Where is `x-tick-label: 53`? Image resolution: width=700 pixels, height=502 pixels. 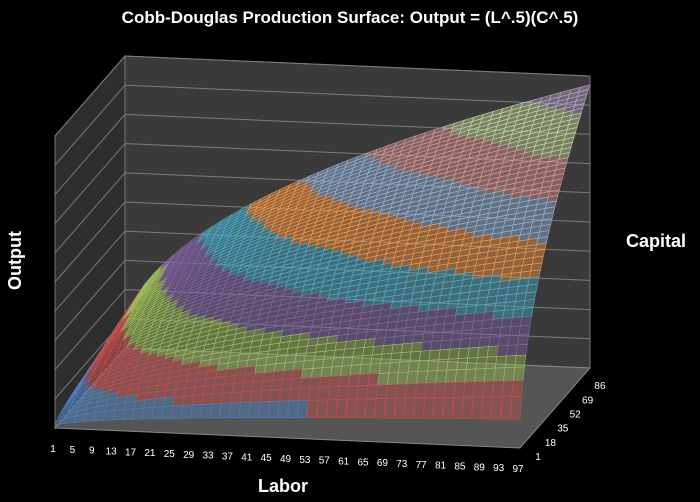 x-tick-label: 53 is located at coordinates (305, 460).